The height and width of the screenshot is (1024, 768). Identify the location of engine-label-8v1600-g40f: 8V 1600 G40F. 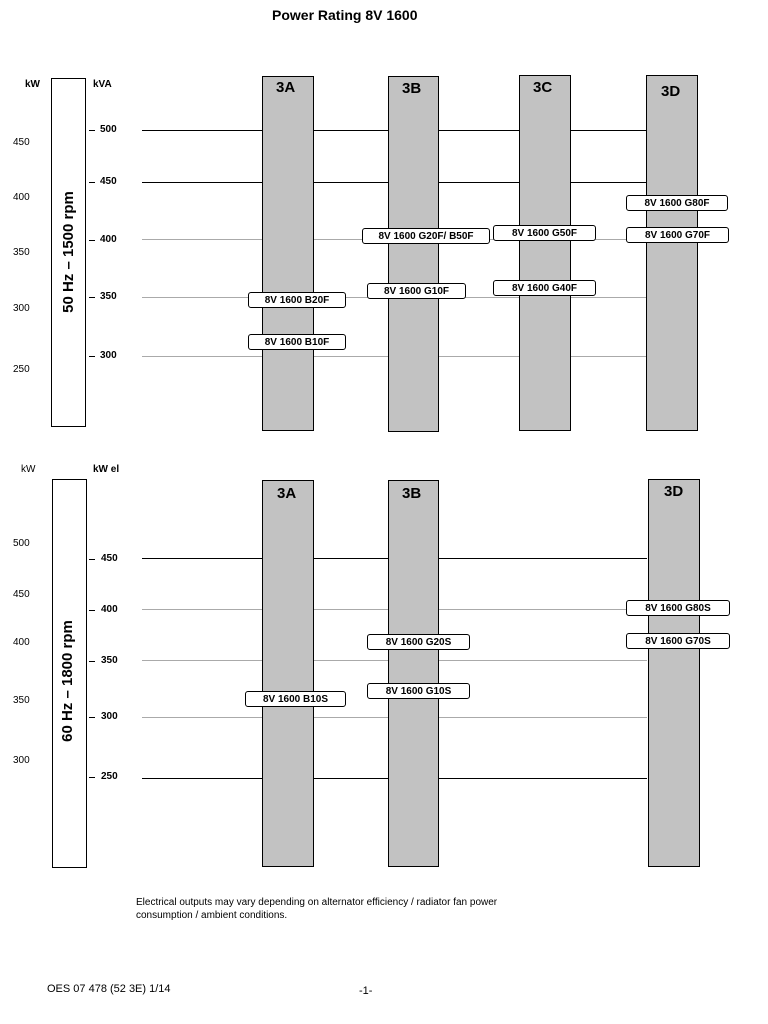
(544, 288).